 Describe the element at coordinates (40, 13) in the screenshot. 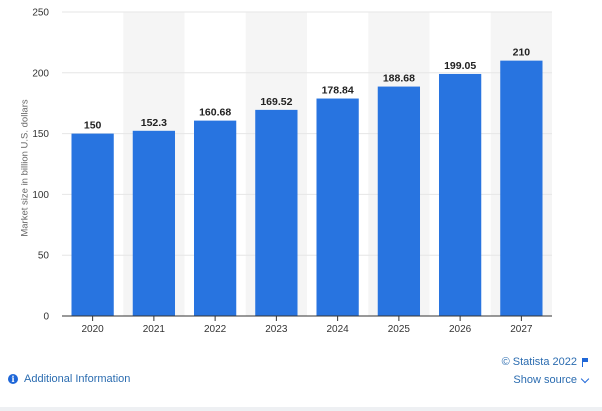

I see `y-tick-label: 250` at that location.